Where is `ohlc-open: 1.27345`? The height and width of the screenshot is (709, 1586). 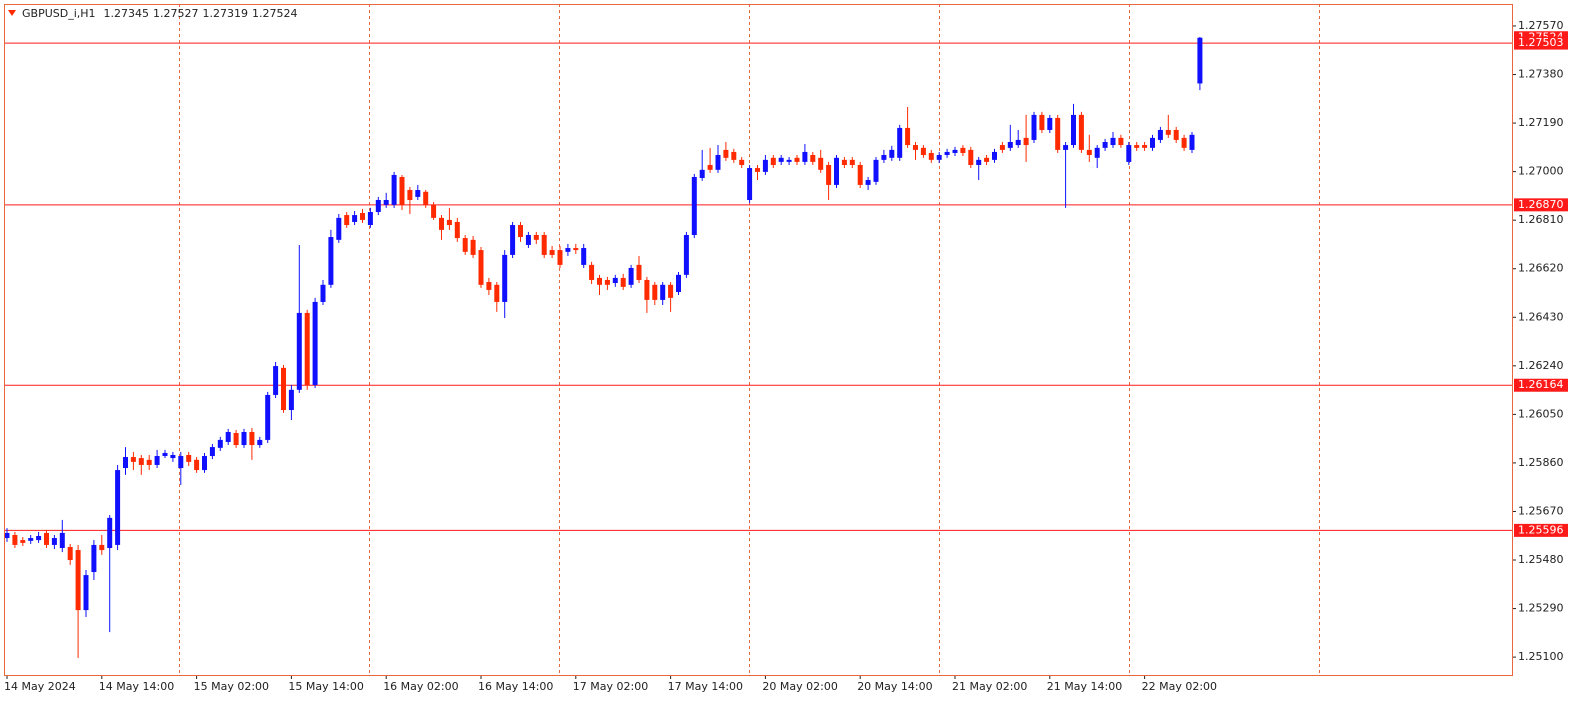 ohlc-open: 1.27345 is located at coordinates (127, 13).